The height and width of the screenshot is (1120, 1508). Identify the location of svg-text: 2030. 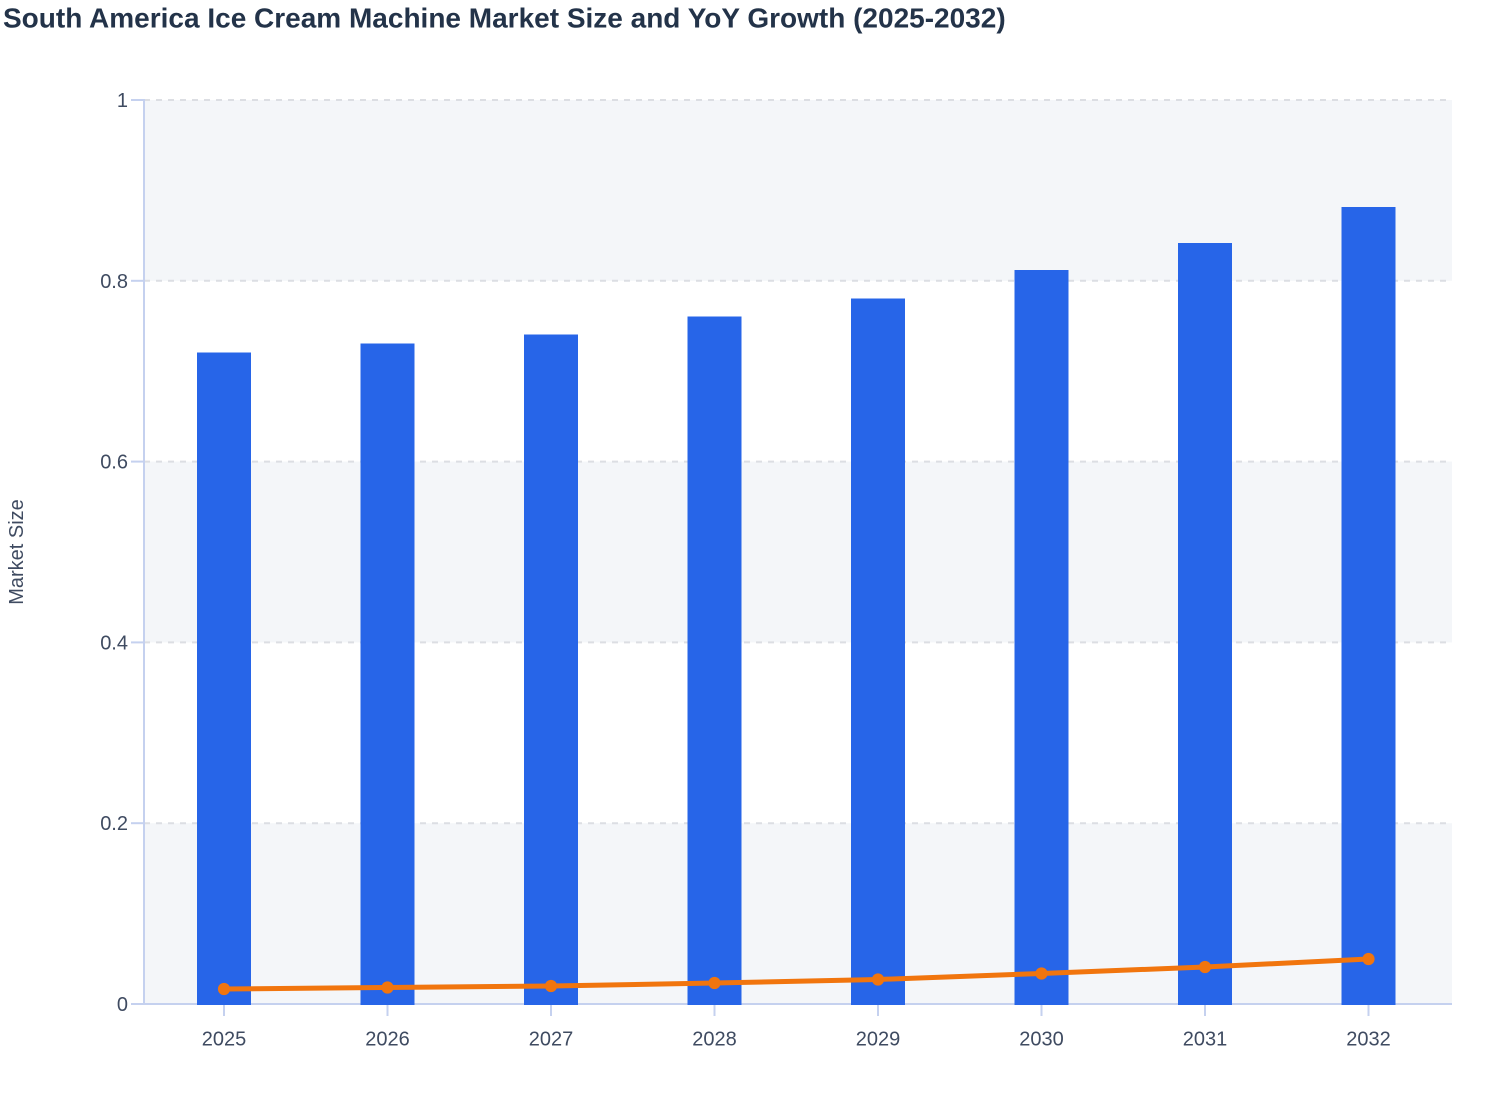
(1041, 1040).